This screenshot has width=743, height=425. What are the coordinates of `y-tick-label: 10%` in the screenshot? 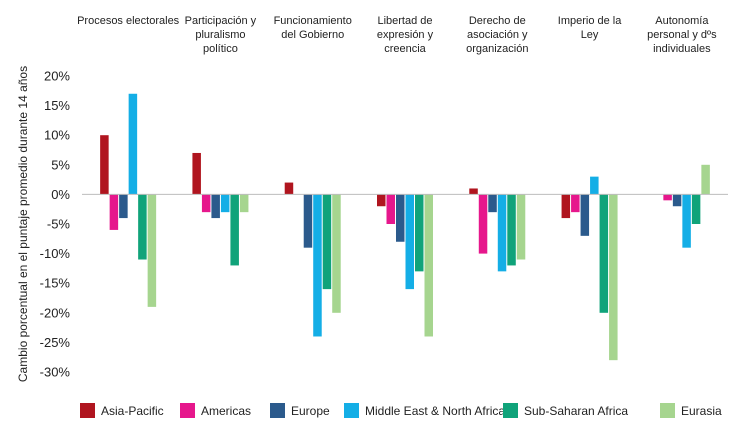 It's located at (57, 135).